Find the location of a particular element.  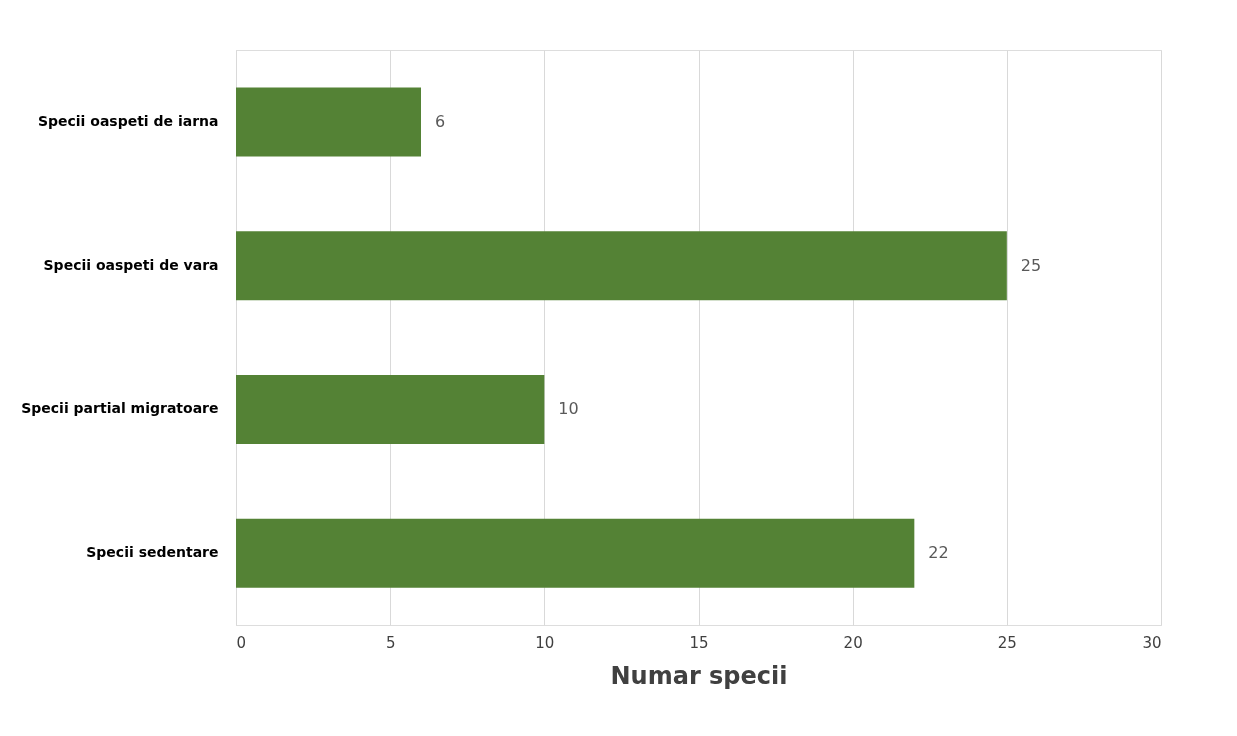

data-label: 10 is located at coordinates (568, 409).